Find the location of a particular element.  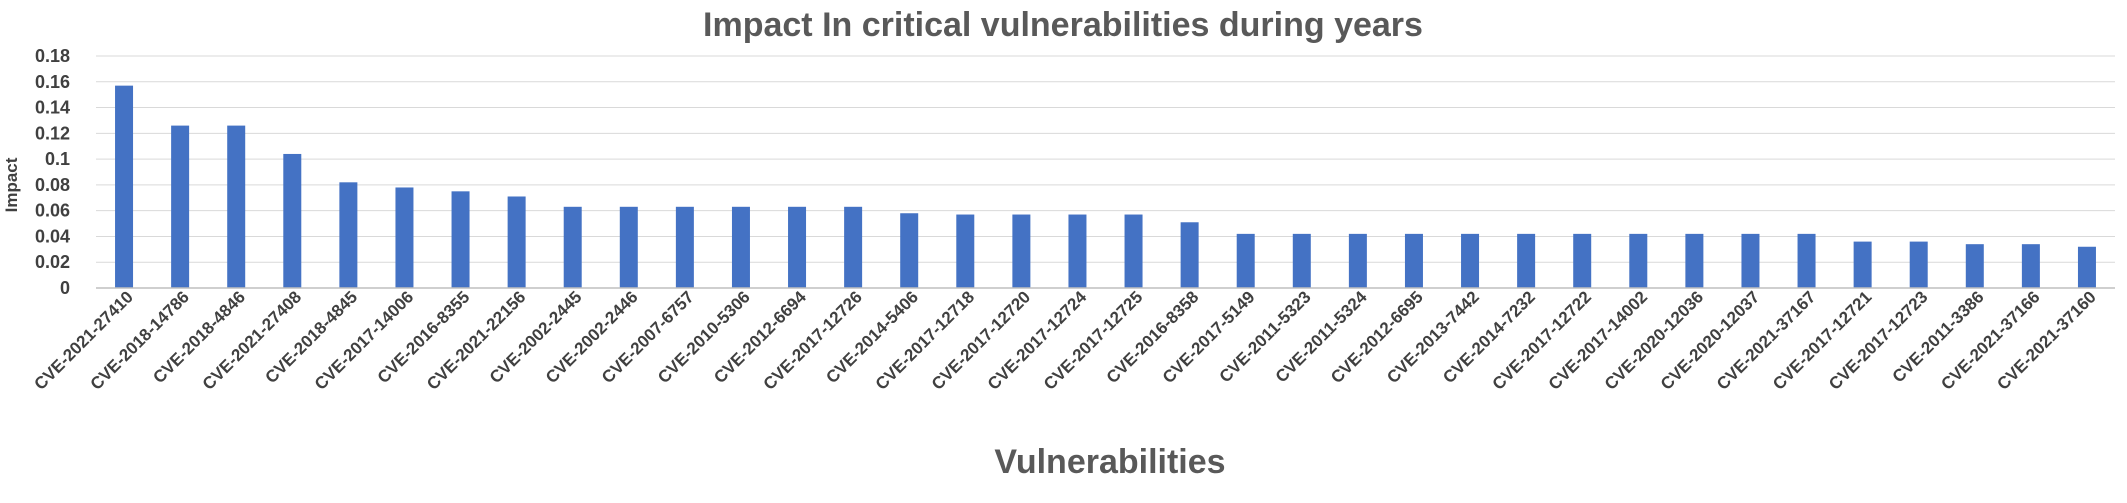

x-axis-label: Vulnerabilities is located at coordinates (1109, 462).